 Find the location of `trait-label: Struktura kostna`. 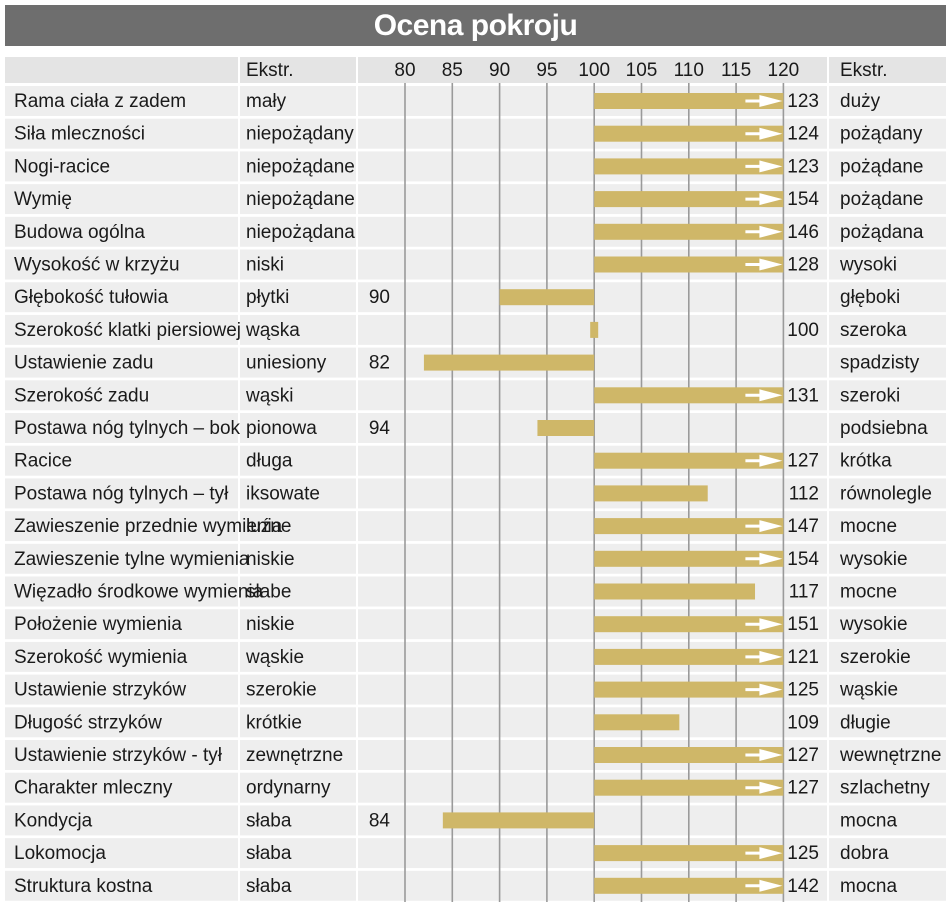

trait-label: Struktura kostna is located at coordinates (83, 886).